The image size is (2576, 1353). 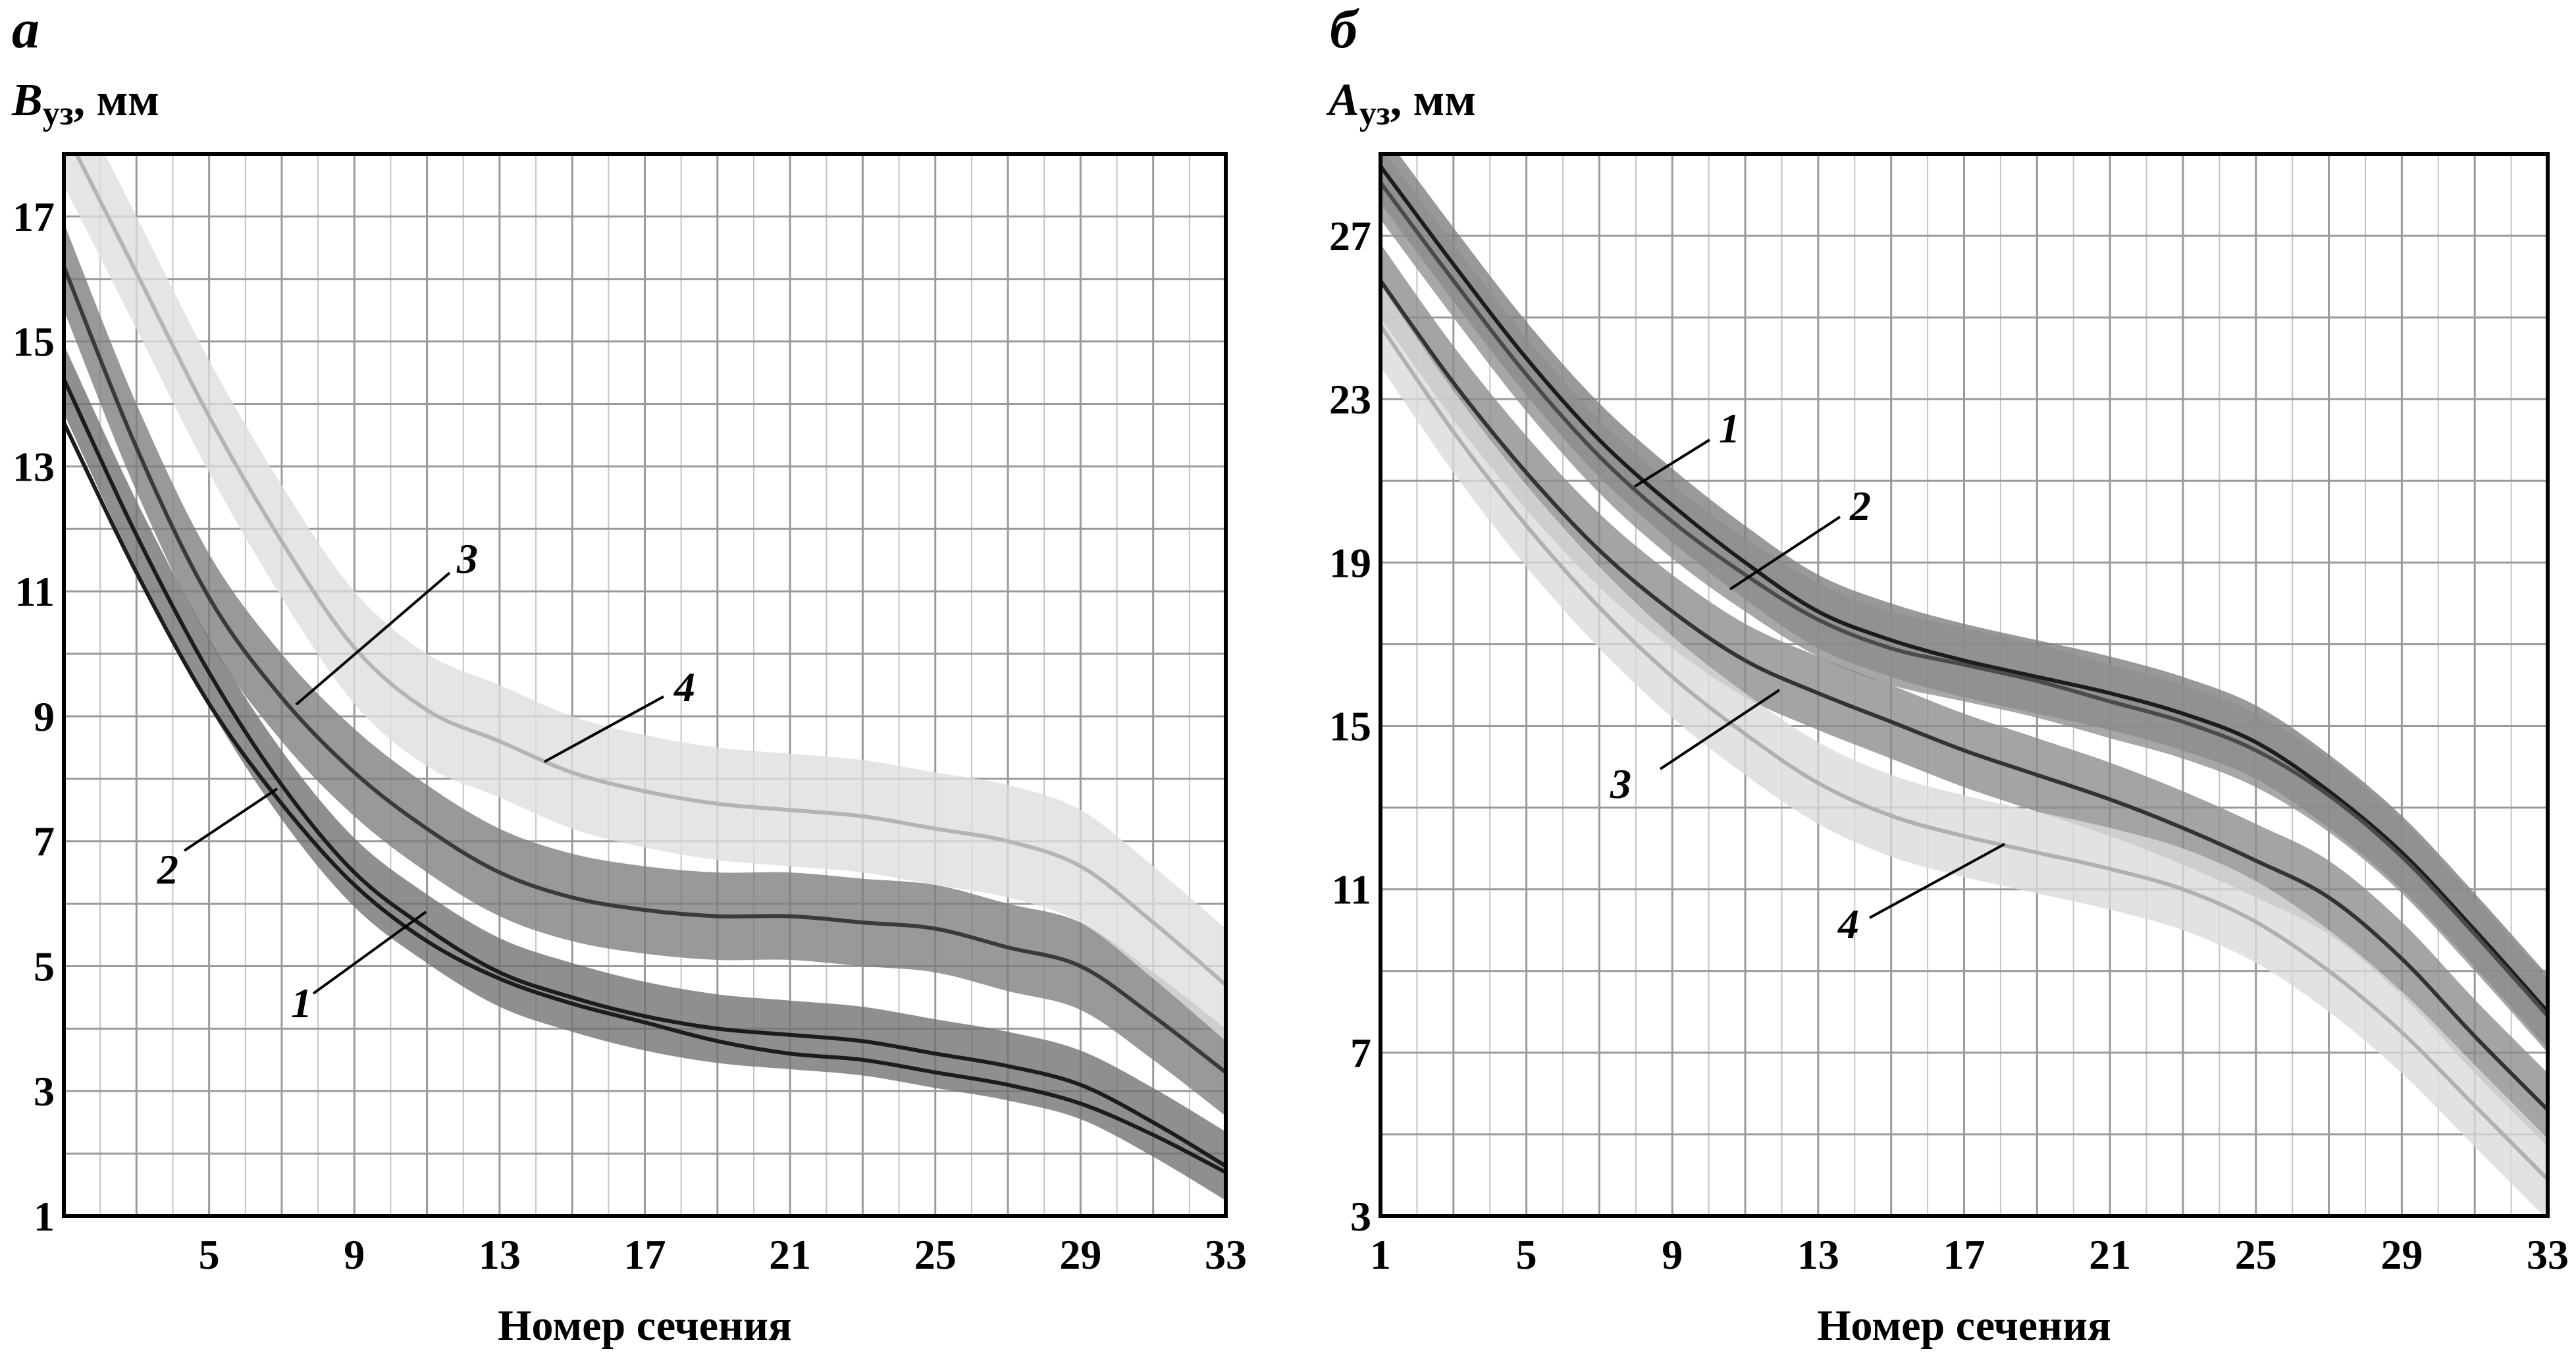 What do you see at coordinates (354, 1254) in the screenshot?
I see `panel-a-x-tick-label: 9` at bounding box center [354, 1254].